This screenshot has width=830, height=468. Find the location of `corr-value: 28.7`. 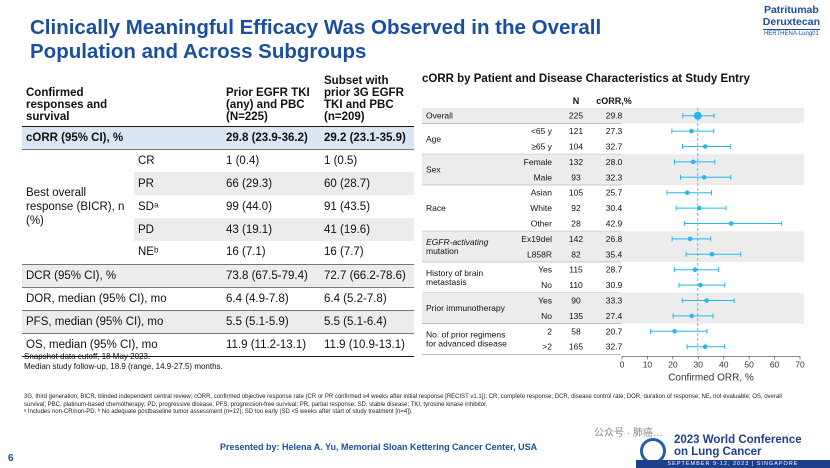

corr-value: 28.7 is located at coordinates (614, 270).